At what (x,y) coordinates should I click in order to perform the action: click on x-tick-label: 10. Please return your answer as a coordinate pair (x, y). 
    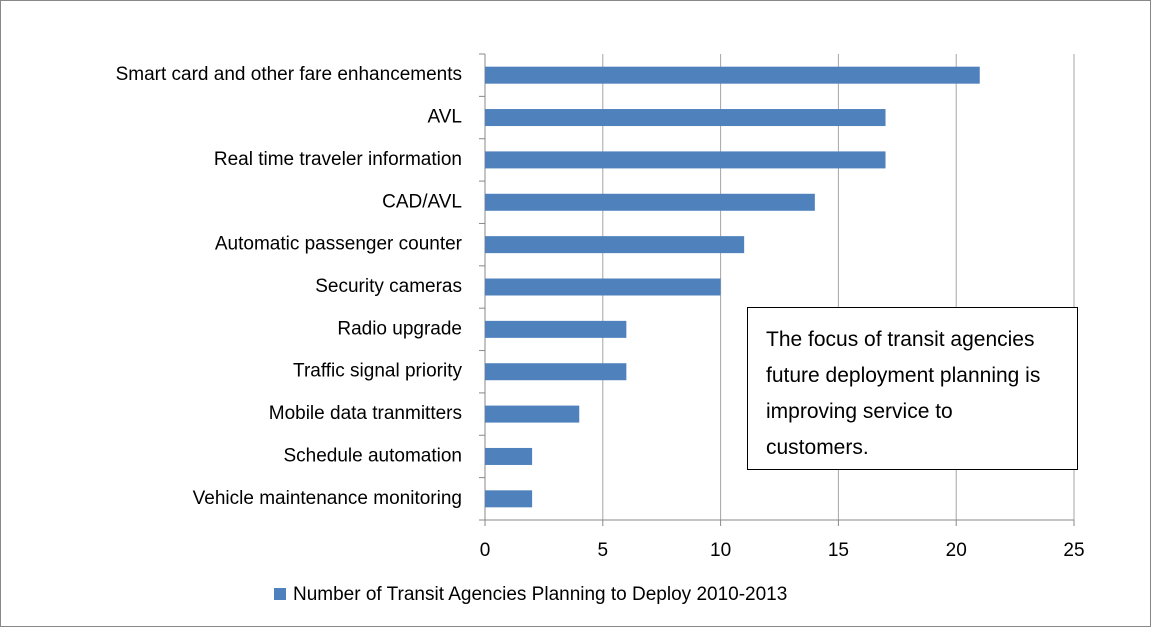
    Looking at the image, I should click on (720, 550).